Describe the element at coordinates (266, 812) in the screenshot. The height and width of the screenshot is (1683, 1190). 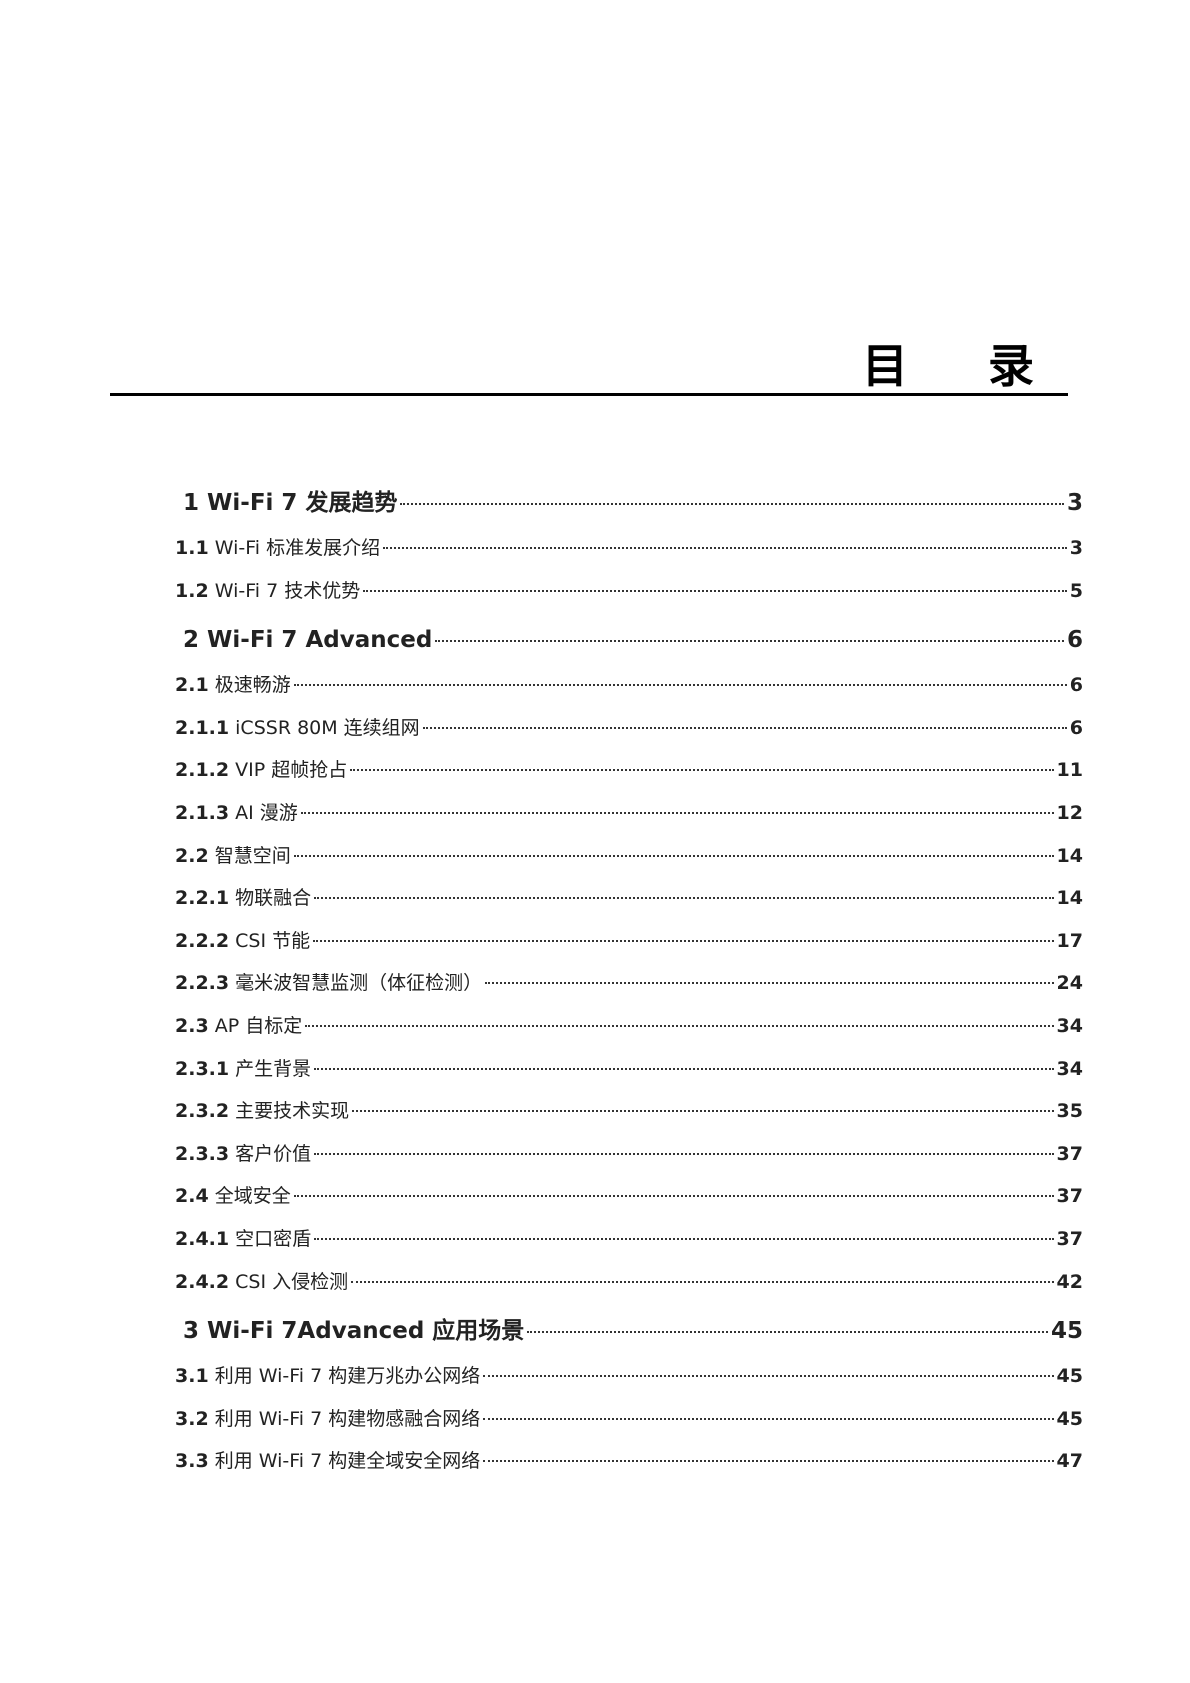
I see `toc-entry-text: AI 漫游` at that location.